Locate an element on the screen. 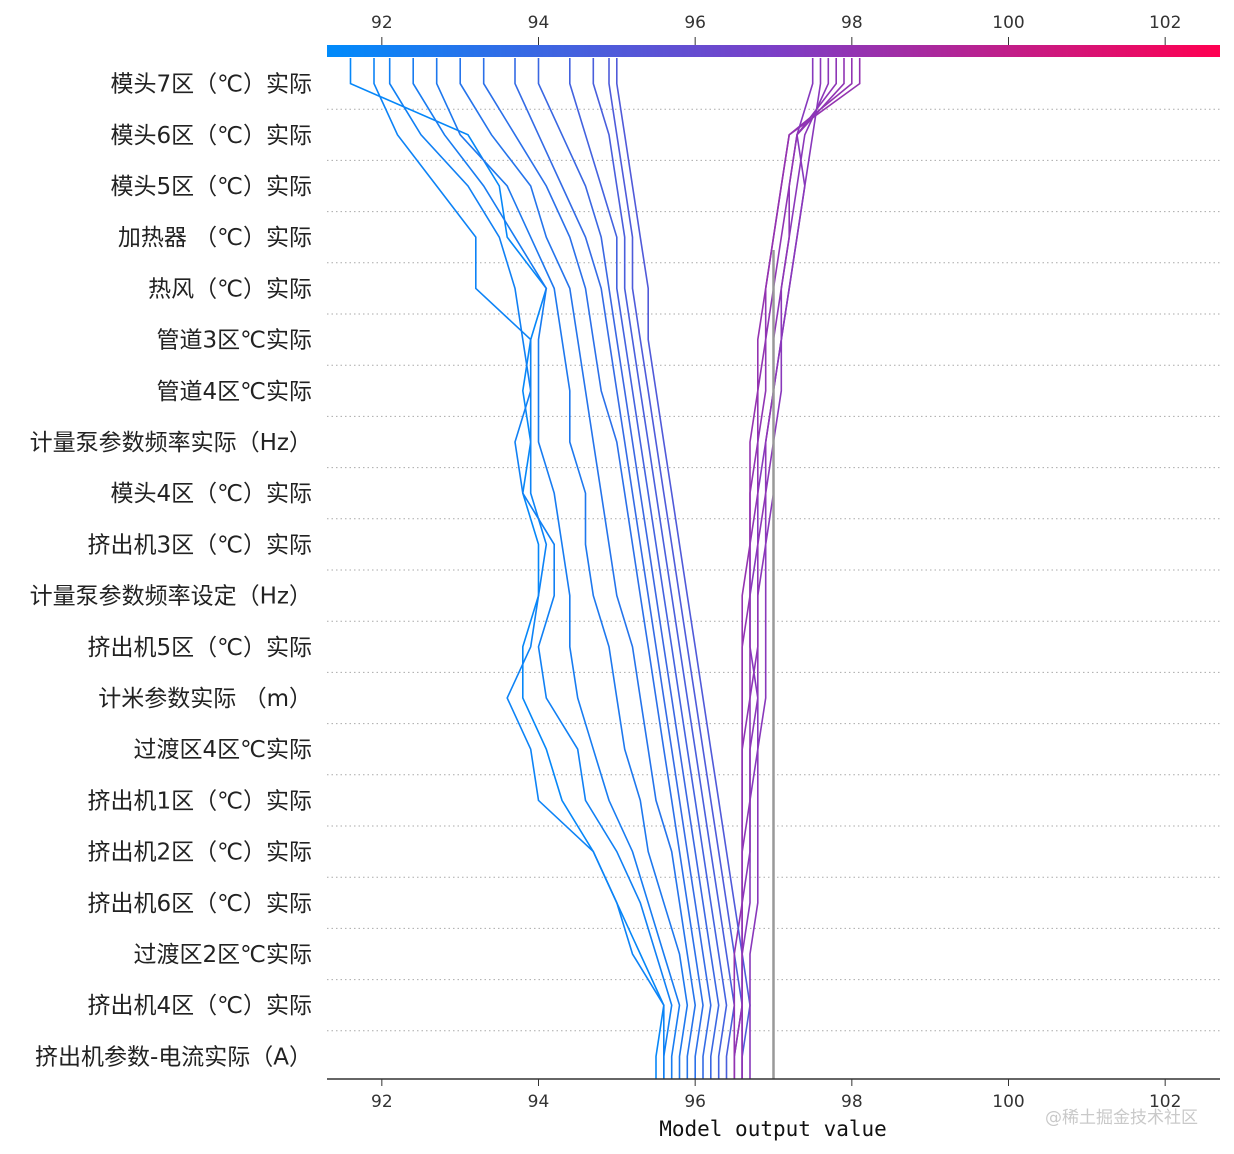 The image size is (1234, 1154). feature-label: 模头6区（℃）实际 is located at coordinates (211, 136).